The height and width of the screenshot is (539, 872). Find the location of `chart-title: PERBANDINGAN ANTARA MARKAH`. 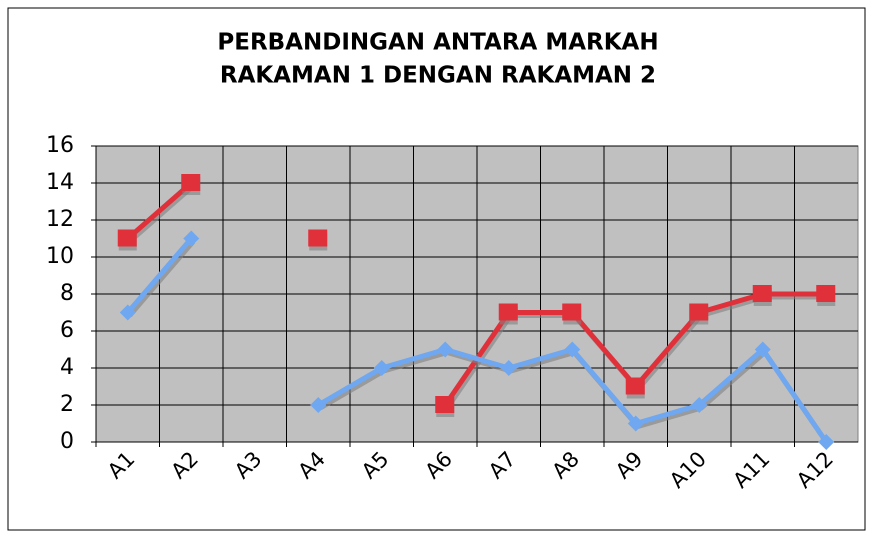

chart-title: PERBANDINGAN ANTARA MARKAH is located at coordinates (437, 43).